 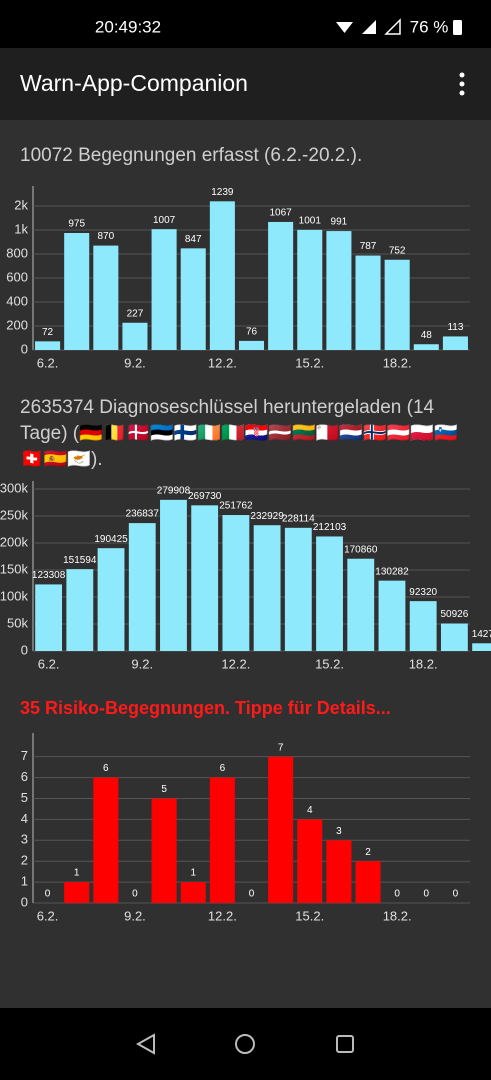 I want to click on value-label: 1007, so click(x=164, y=220).